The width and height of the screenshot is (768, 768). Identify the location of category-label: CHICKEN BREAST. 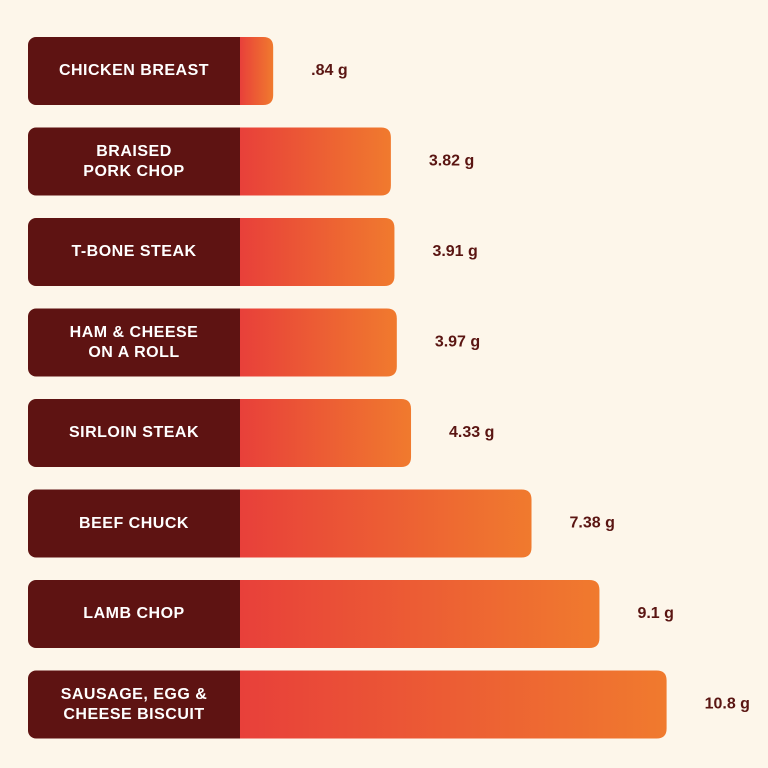
(134, 70).